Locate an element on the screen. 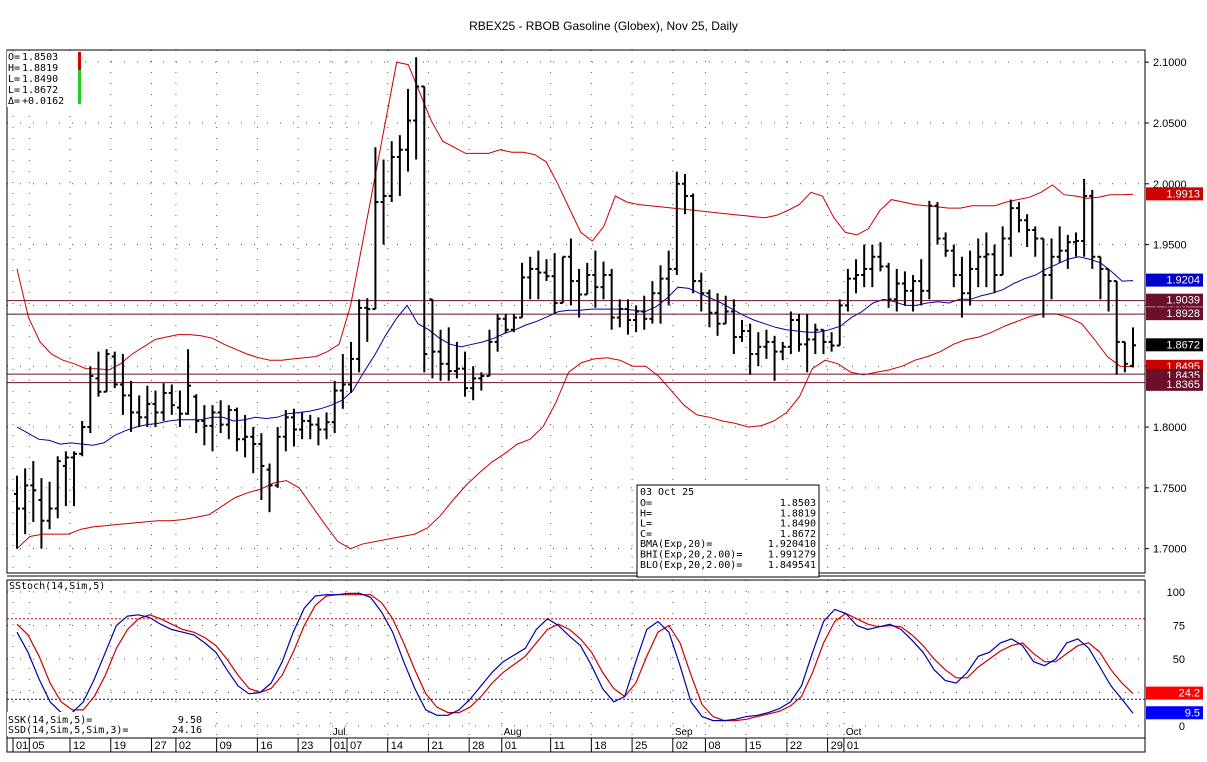 This screenshot has width=1207, height=762. price-tag-label: 1.9039 is located at coordinates (1183, 301).